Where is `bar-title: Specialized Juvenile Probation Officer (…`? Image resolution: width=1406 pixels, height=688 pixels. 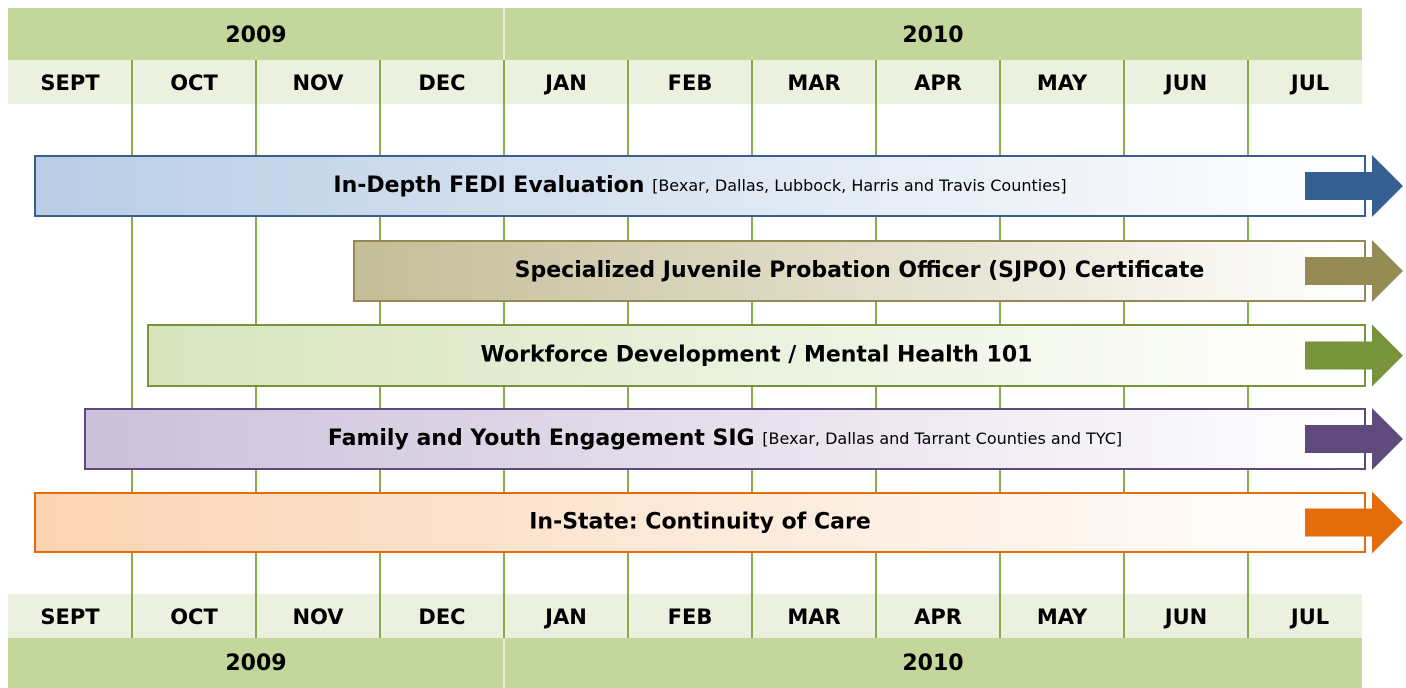 bar-title: Specialized Juvenile Probation Officer (… is located at coordinates (860, 270).